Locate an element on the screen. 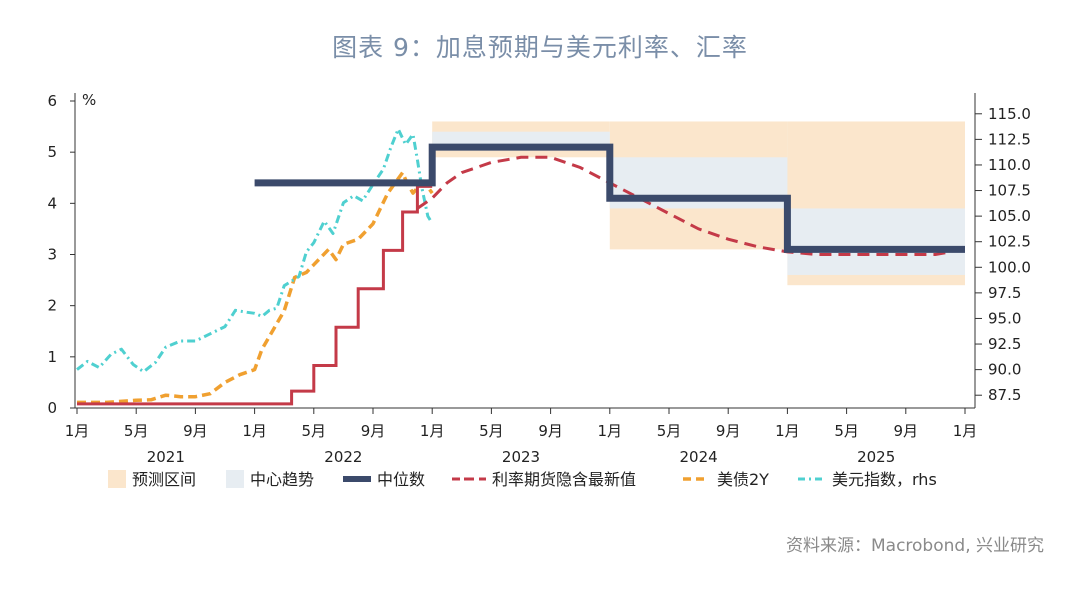 The height and width of the screenshot is (609, 1080). left-tick-label: 6 is located at coordinates (52, 101).